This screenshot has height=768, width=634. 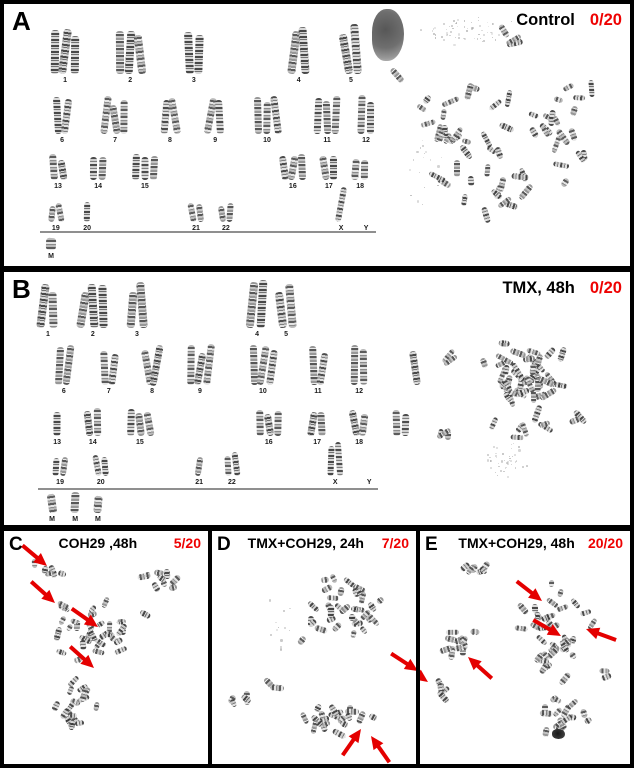 I want to click on chromosome-number-label: 17, so click(x=317, y=442).